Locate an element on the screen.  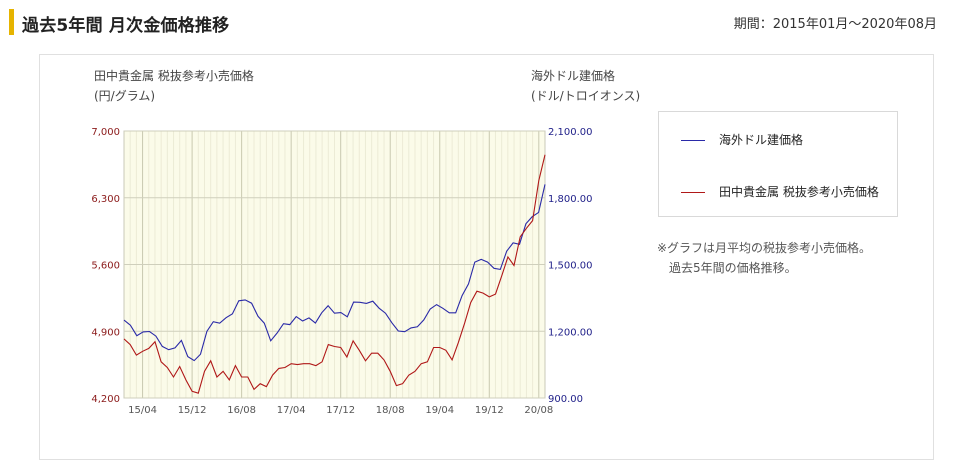
y-right-tick-label: 2,100.00 is located at coordinates (570, 132).